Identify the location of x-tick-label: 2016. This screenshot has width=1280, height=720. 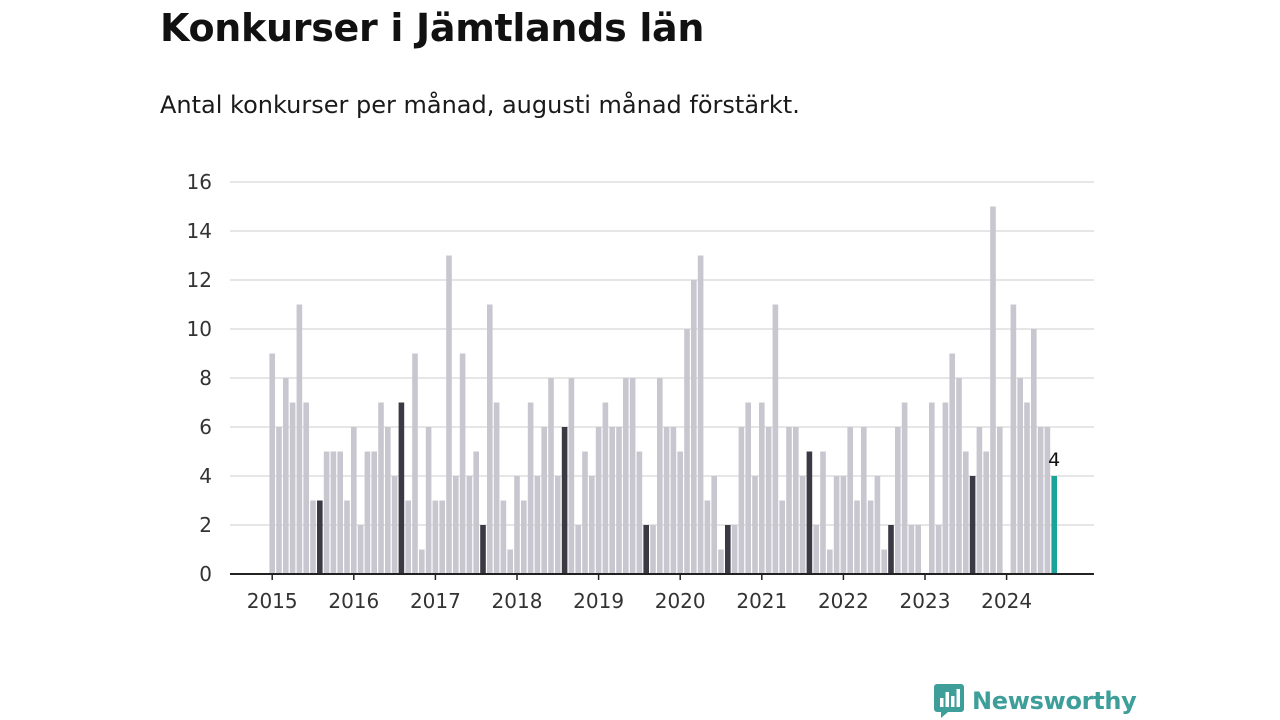
(353, 601).